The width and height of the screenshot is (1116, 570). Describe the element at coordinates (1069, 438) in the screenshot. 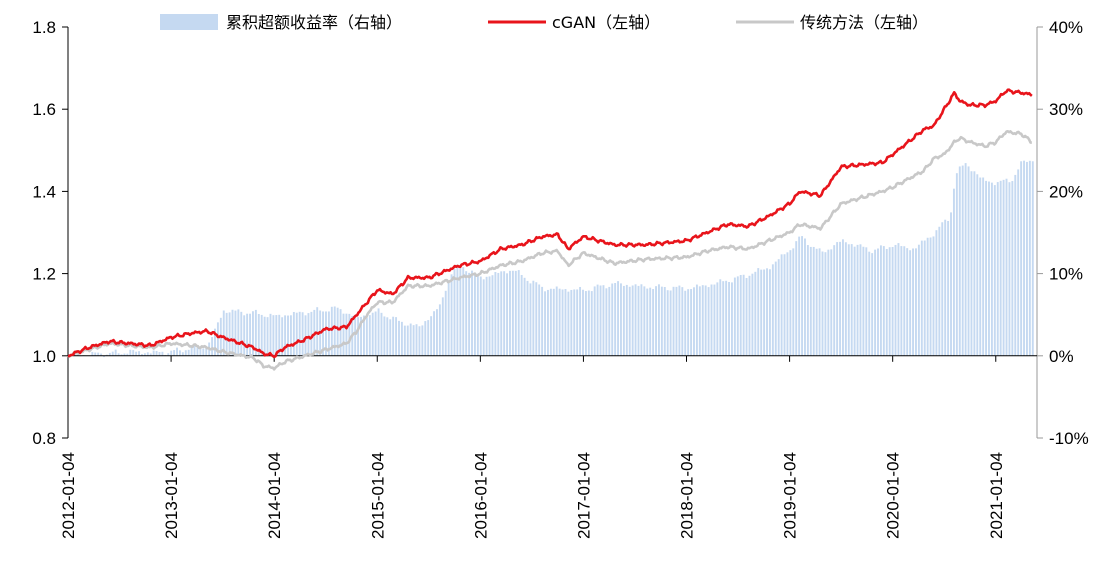

I see `right-tick-label: -10%` at that location.